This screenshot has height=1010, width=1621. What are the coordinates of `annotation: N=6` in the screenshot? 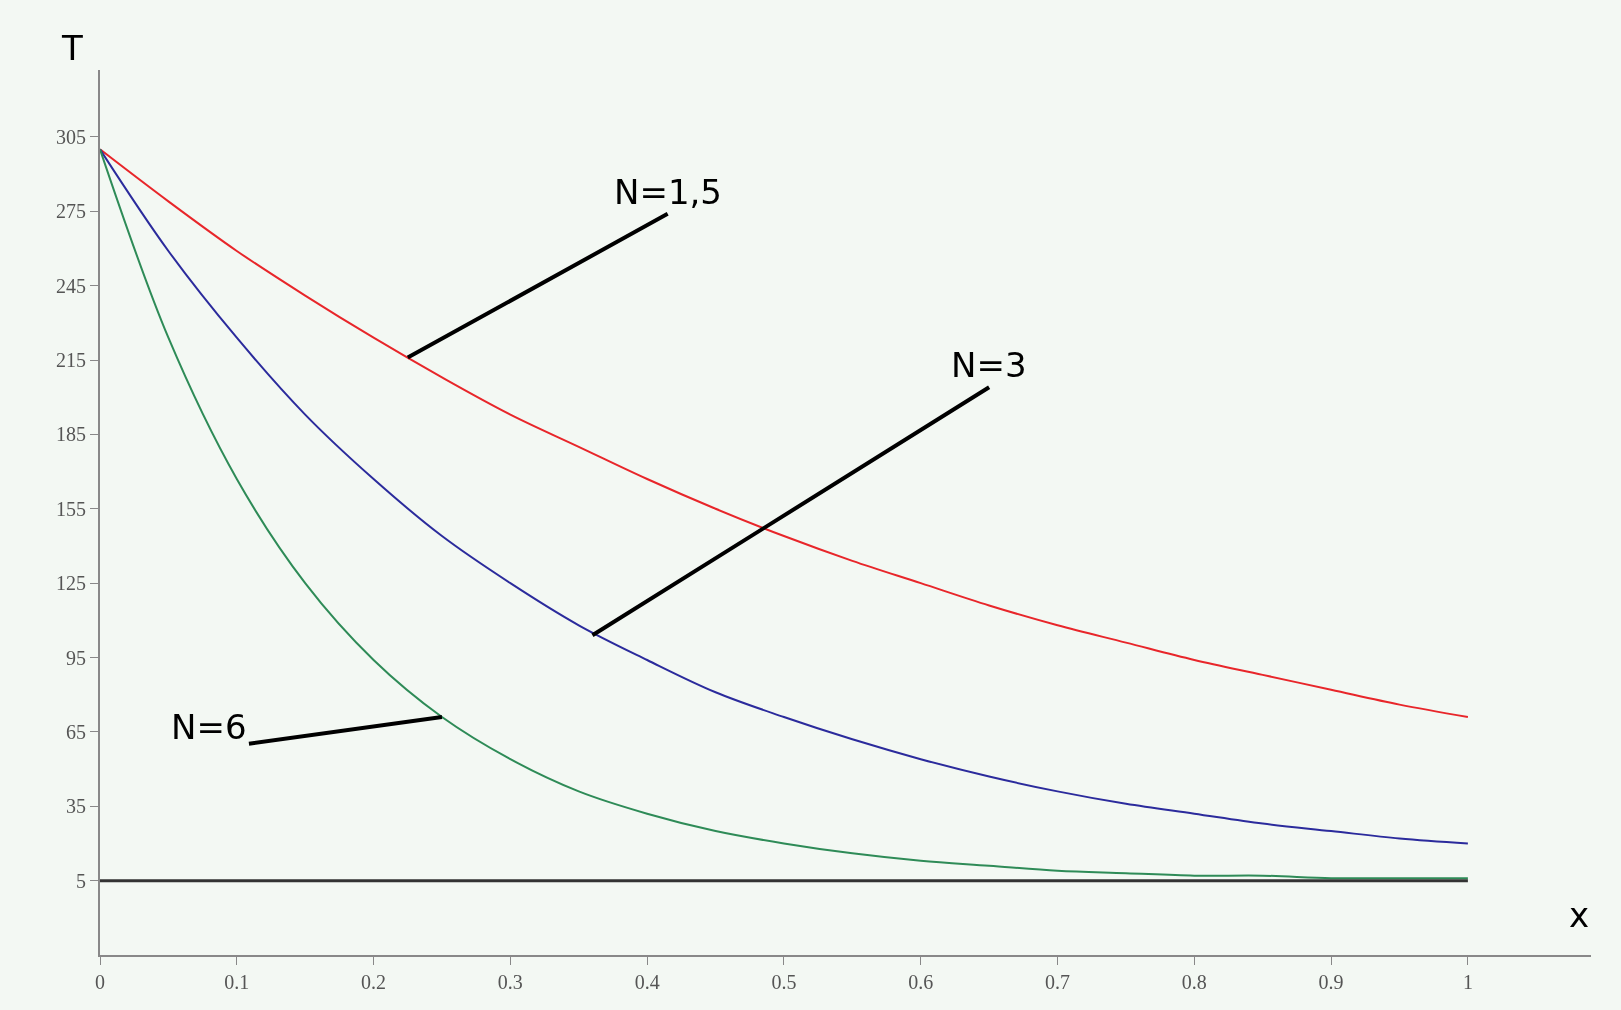 It's located at (209, 727).